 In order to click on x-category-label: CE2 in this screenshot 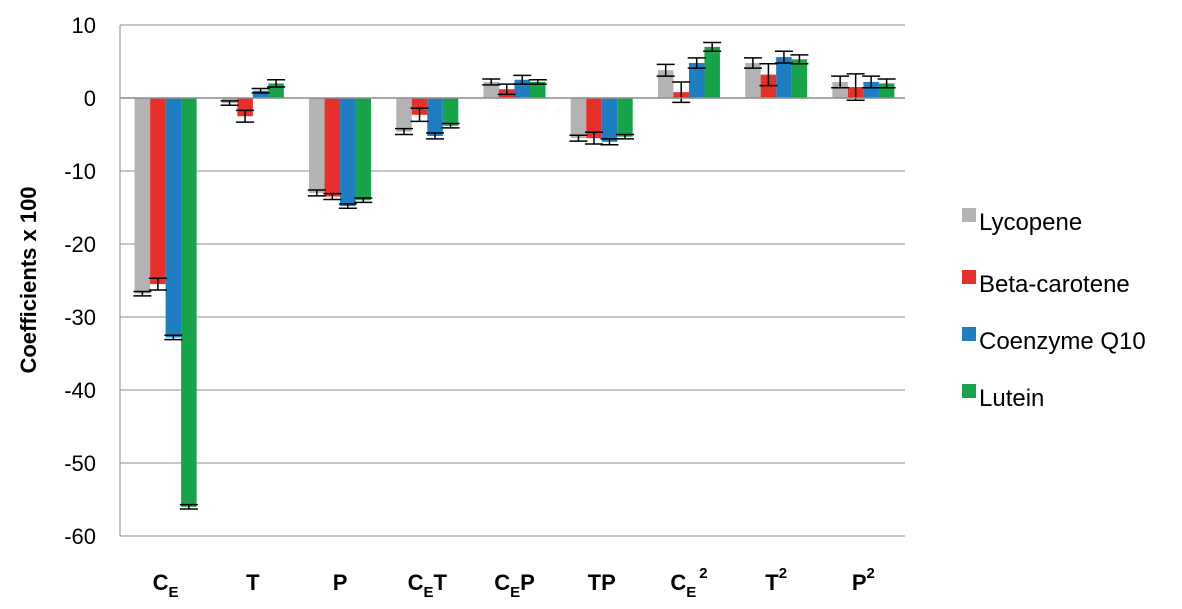, I will do `click(688, 583)`.